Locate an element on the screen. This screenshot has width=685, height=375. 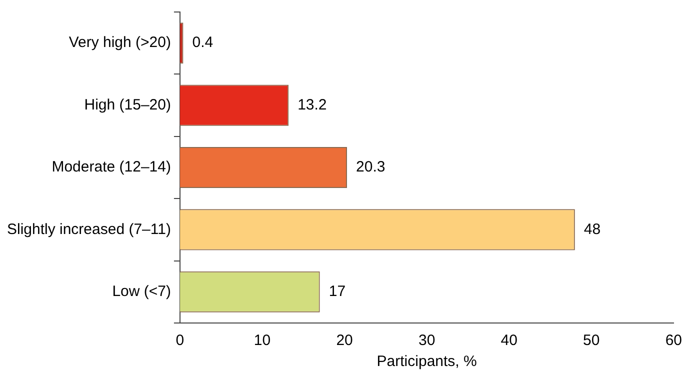
y-tick-label: Moderate (12–14) is located at coordinates (111, 167).